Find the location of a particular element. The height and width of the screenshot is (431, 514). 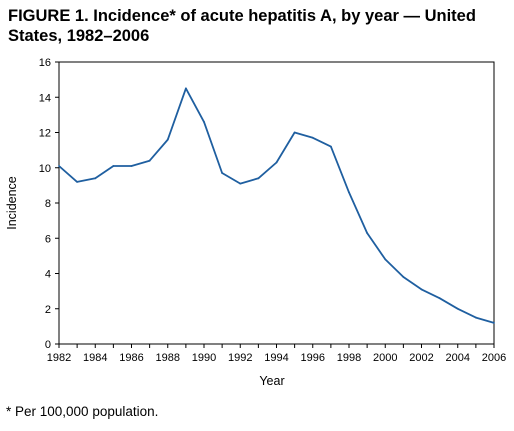

x-axis-label: Year is located at coordinates (271, 381).